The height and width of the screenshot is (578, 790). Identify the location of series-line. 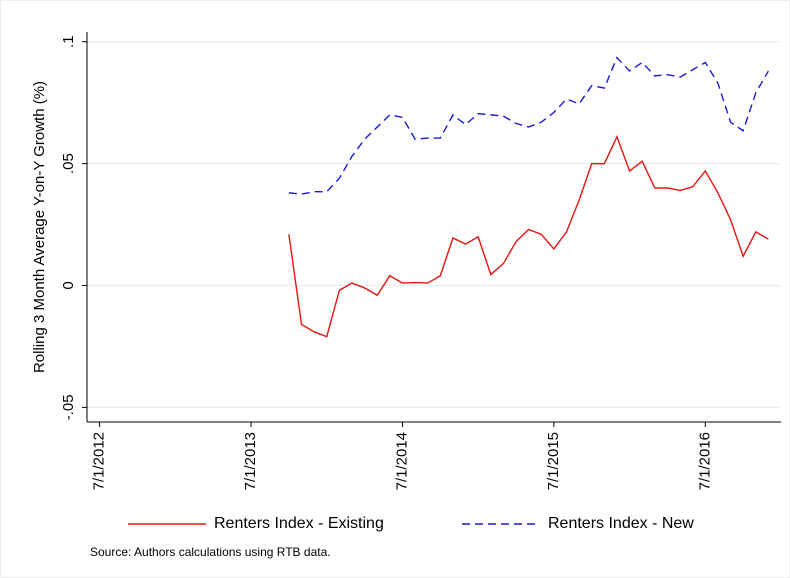
(528, 125).